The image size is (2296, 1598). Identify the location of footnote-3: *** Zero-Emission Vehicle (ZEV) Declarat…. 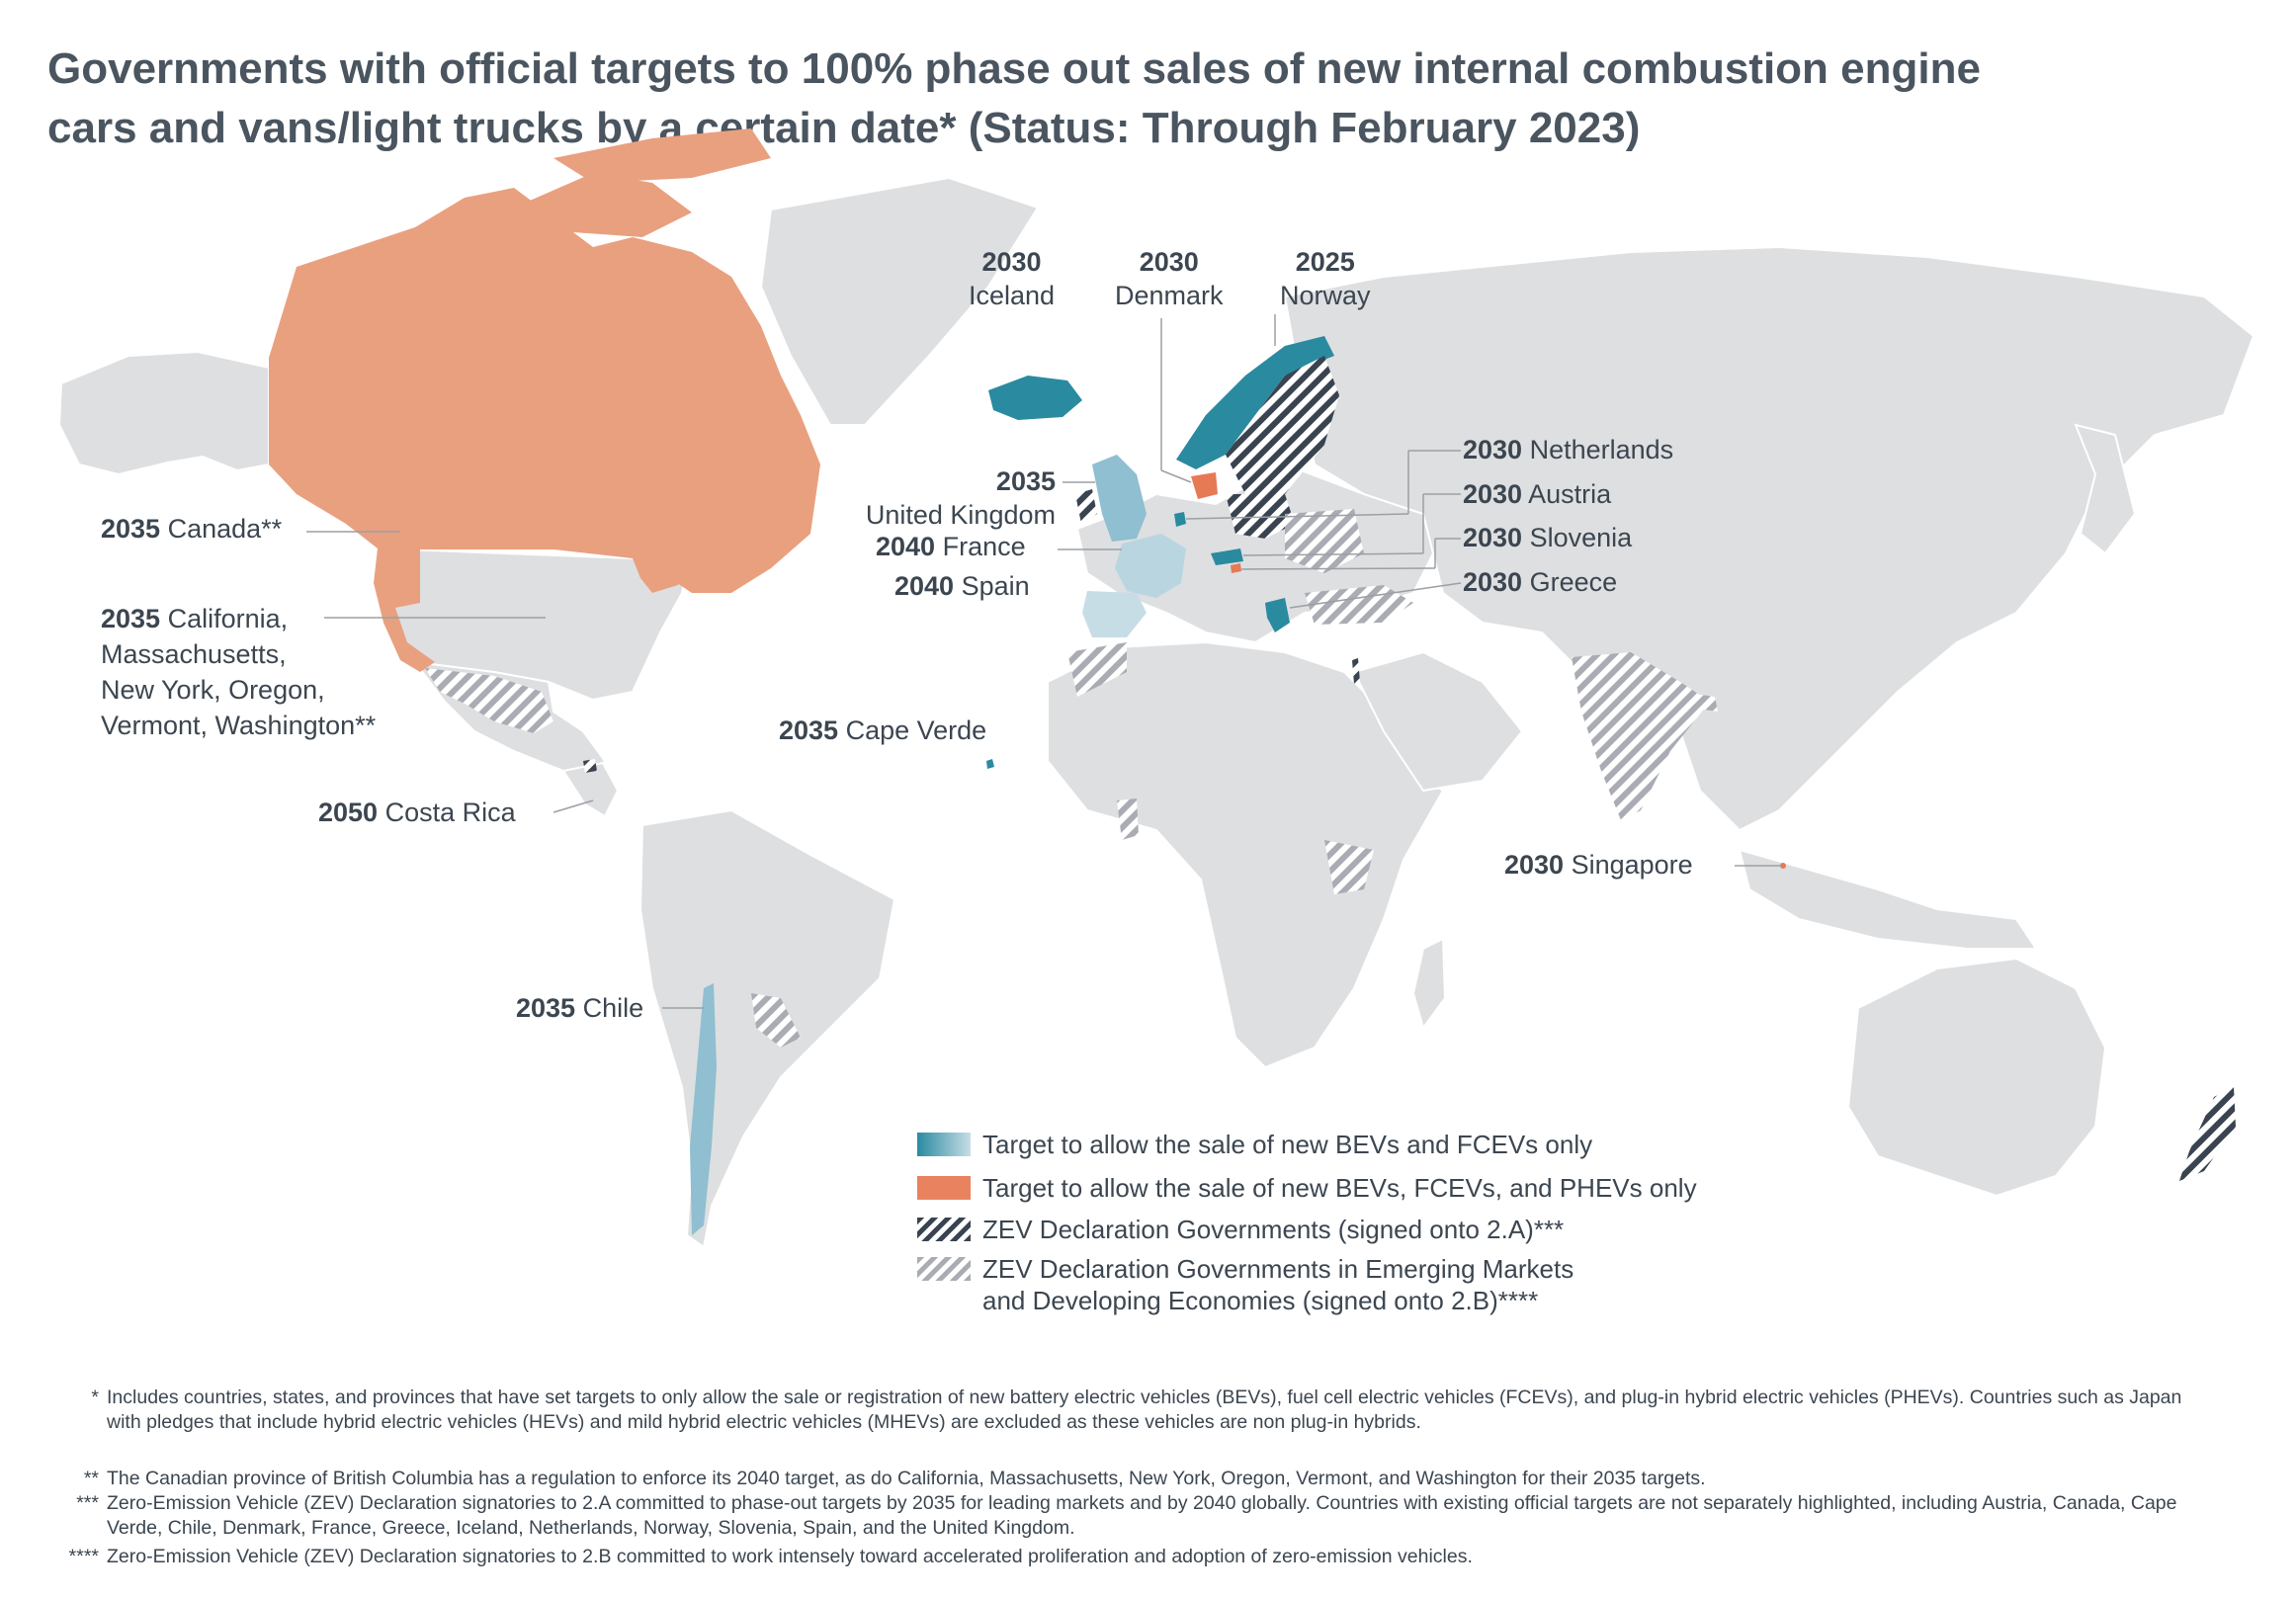
(1141, 1516).